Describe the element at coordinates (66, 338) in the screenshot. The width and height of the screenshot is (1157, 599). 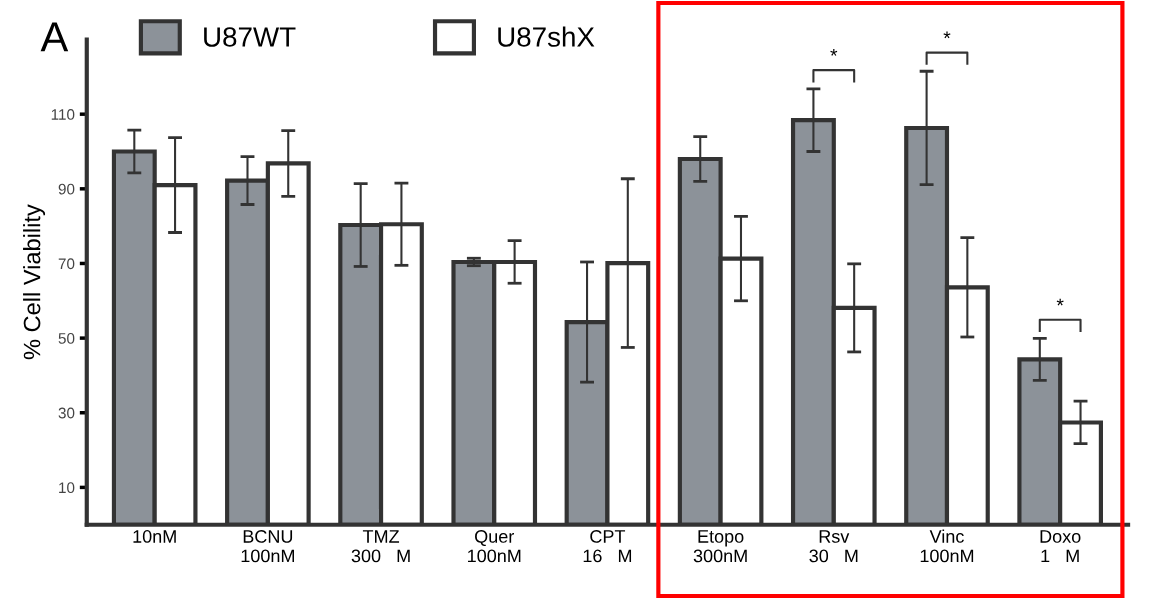
I see `y-tick-label: 50` at that location.